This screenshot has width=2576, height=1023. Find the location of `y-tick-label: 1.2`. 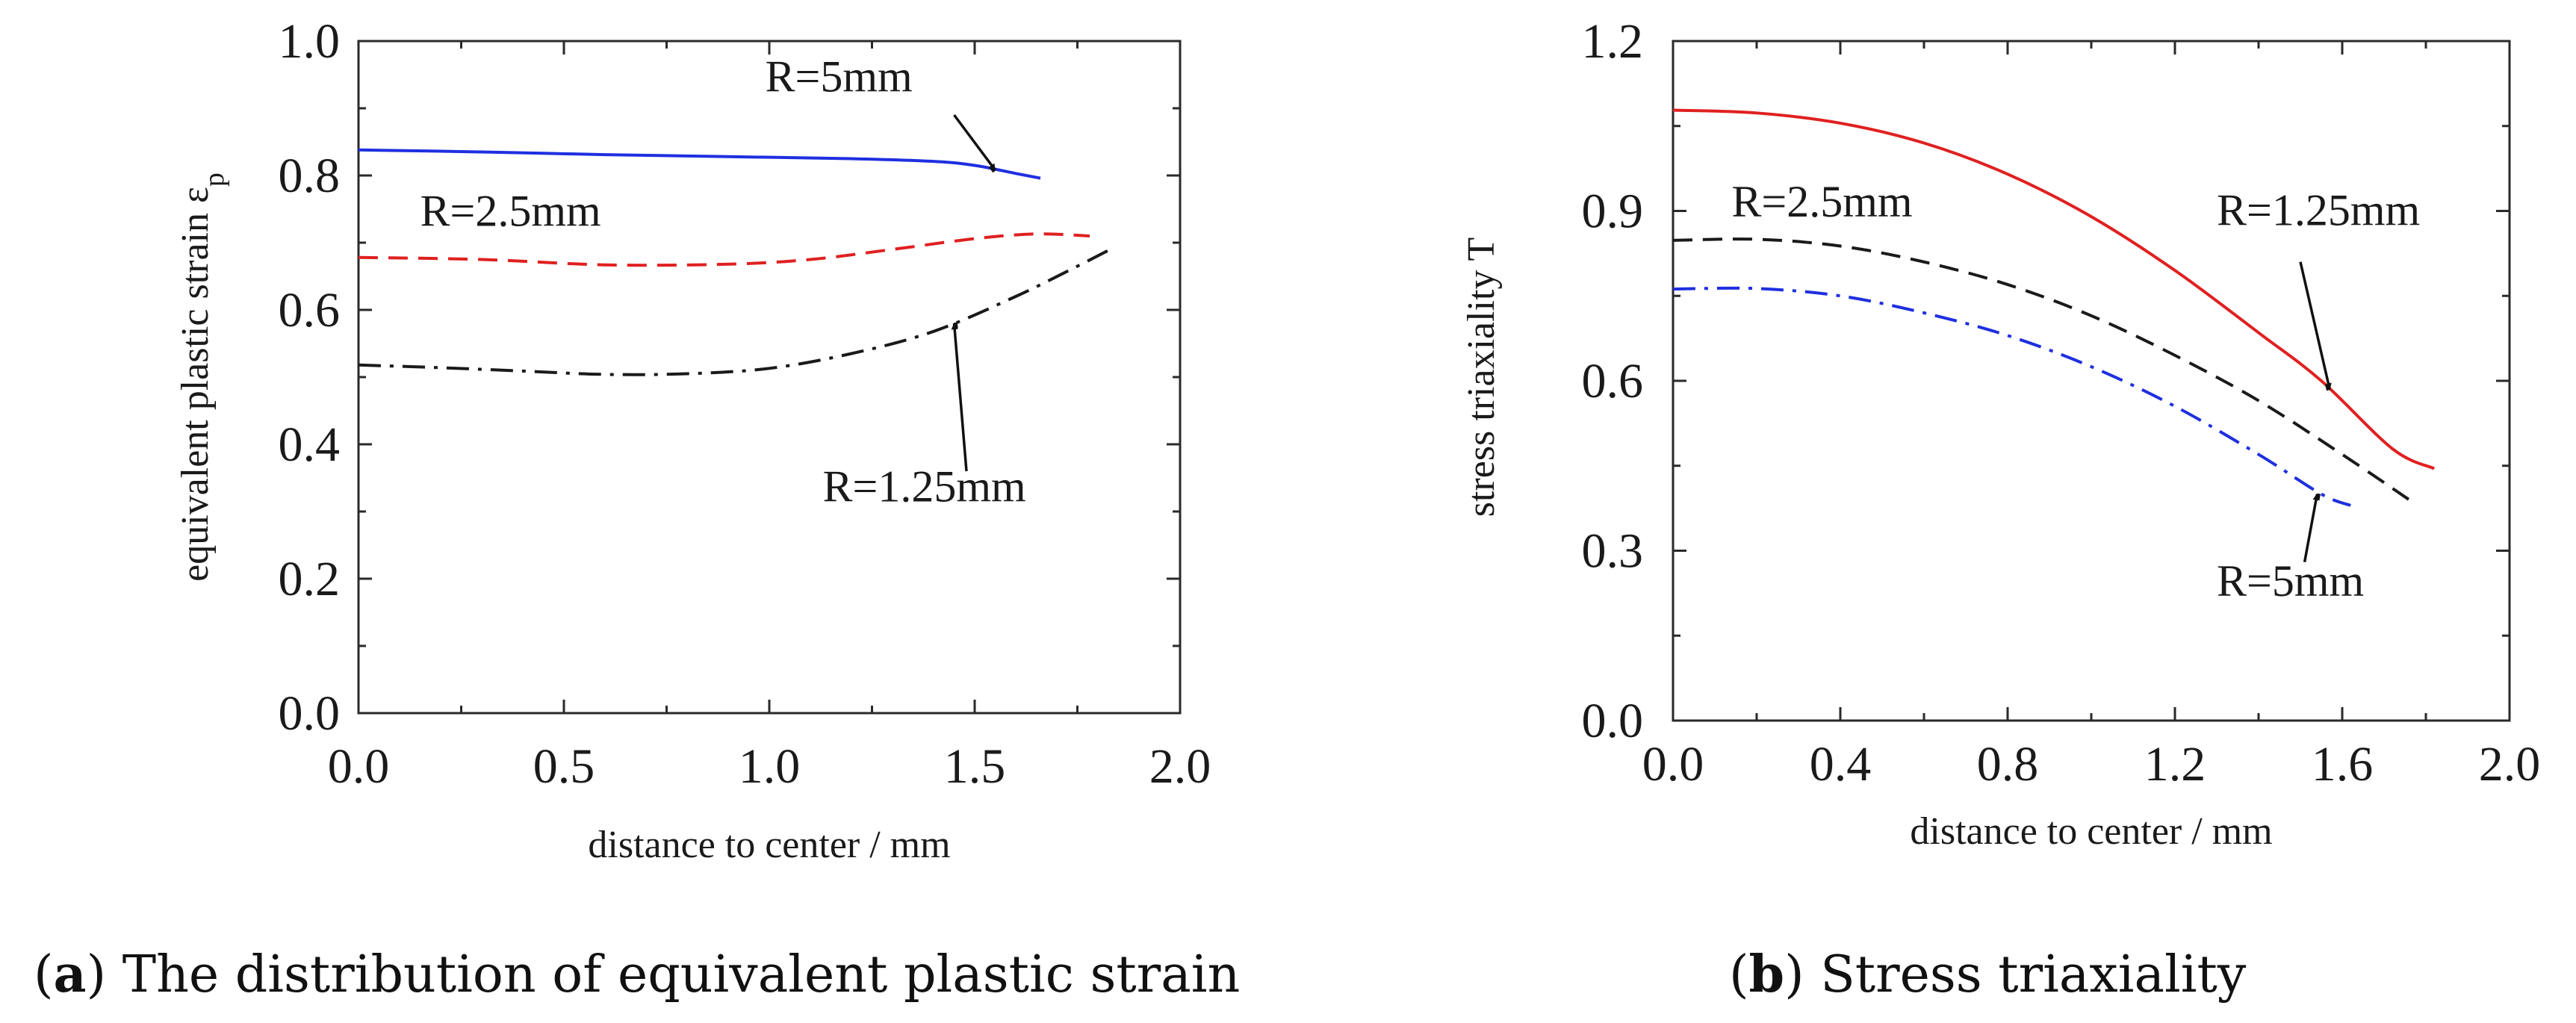

y-tick-label: 1.2 is located at coordinates (1613, 41).